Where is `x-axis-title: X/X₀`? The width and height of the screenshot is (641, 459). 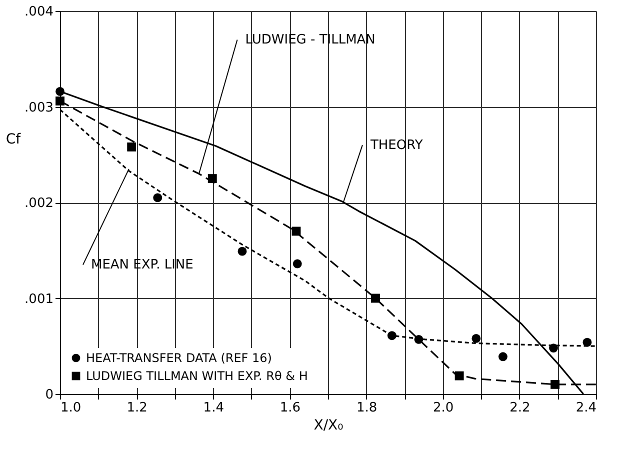 x-axis-title: X/X₀ is located at coordinates (329, 426).